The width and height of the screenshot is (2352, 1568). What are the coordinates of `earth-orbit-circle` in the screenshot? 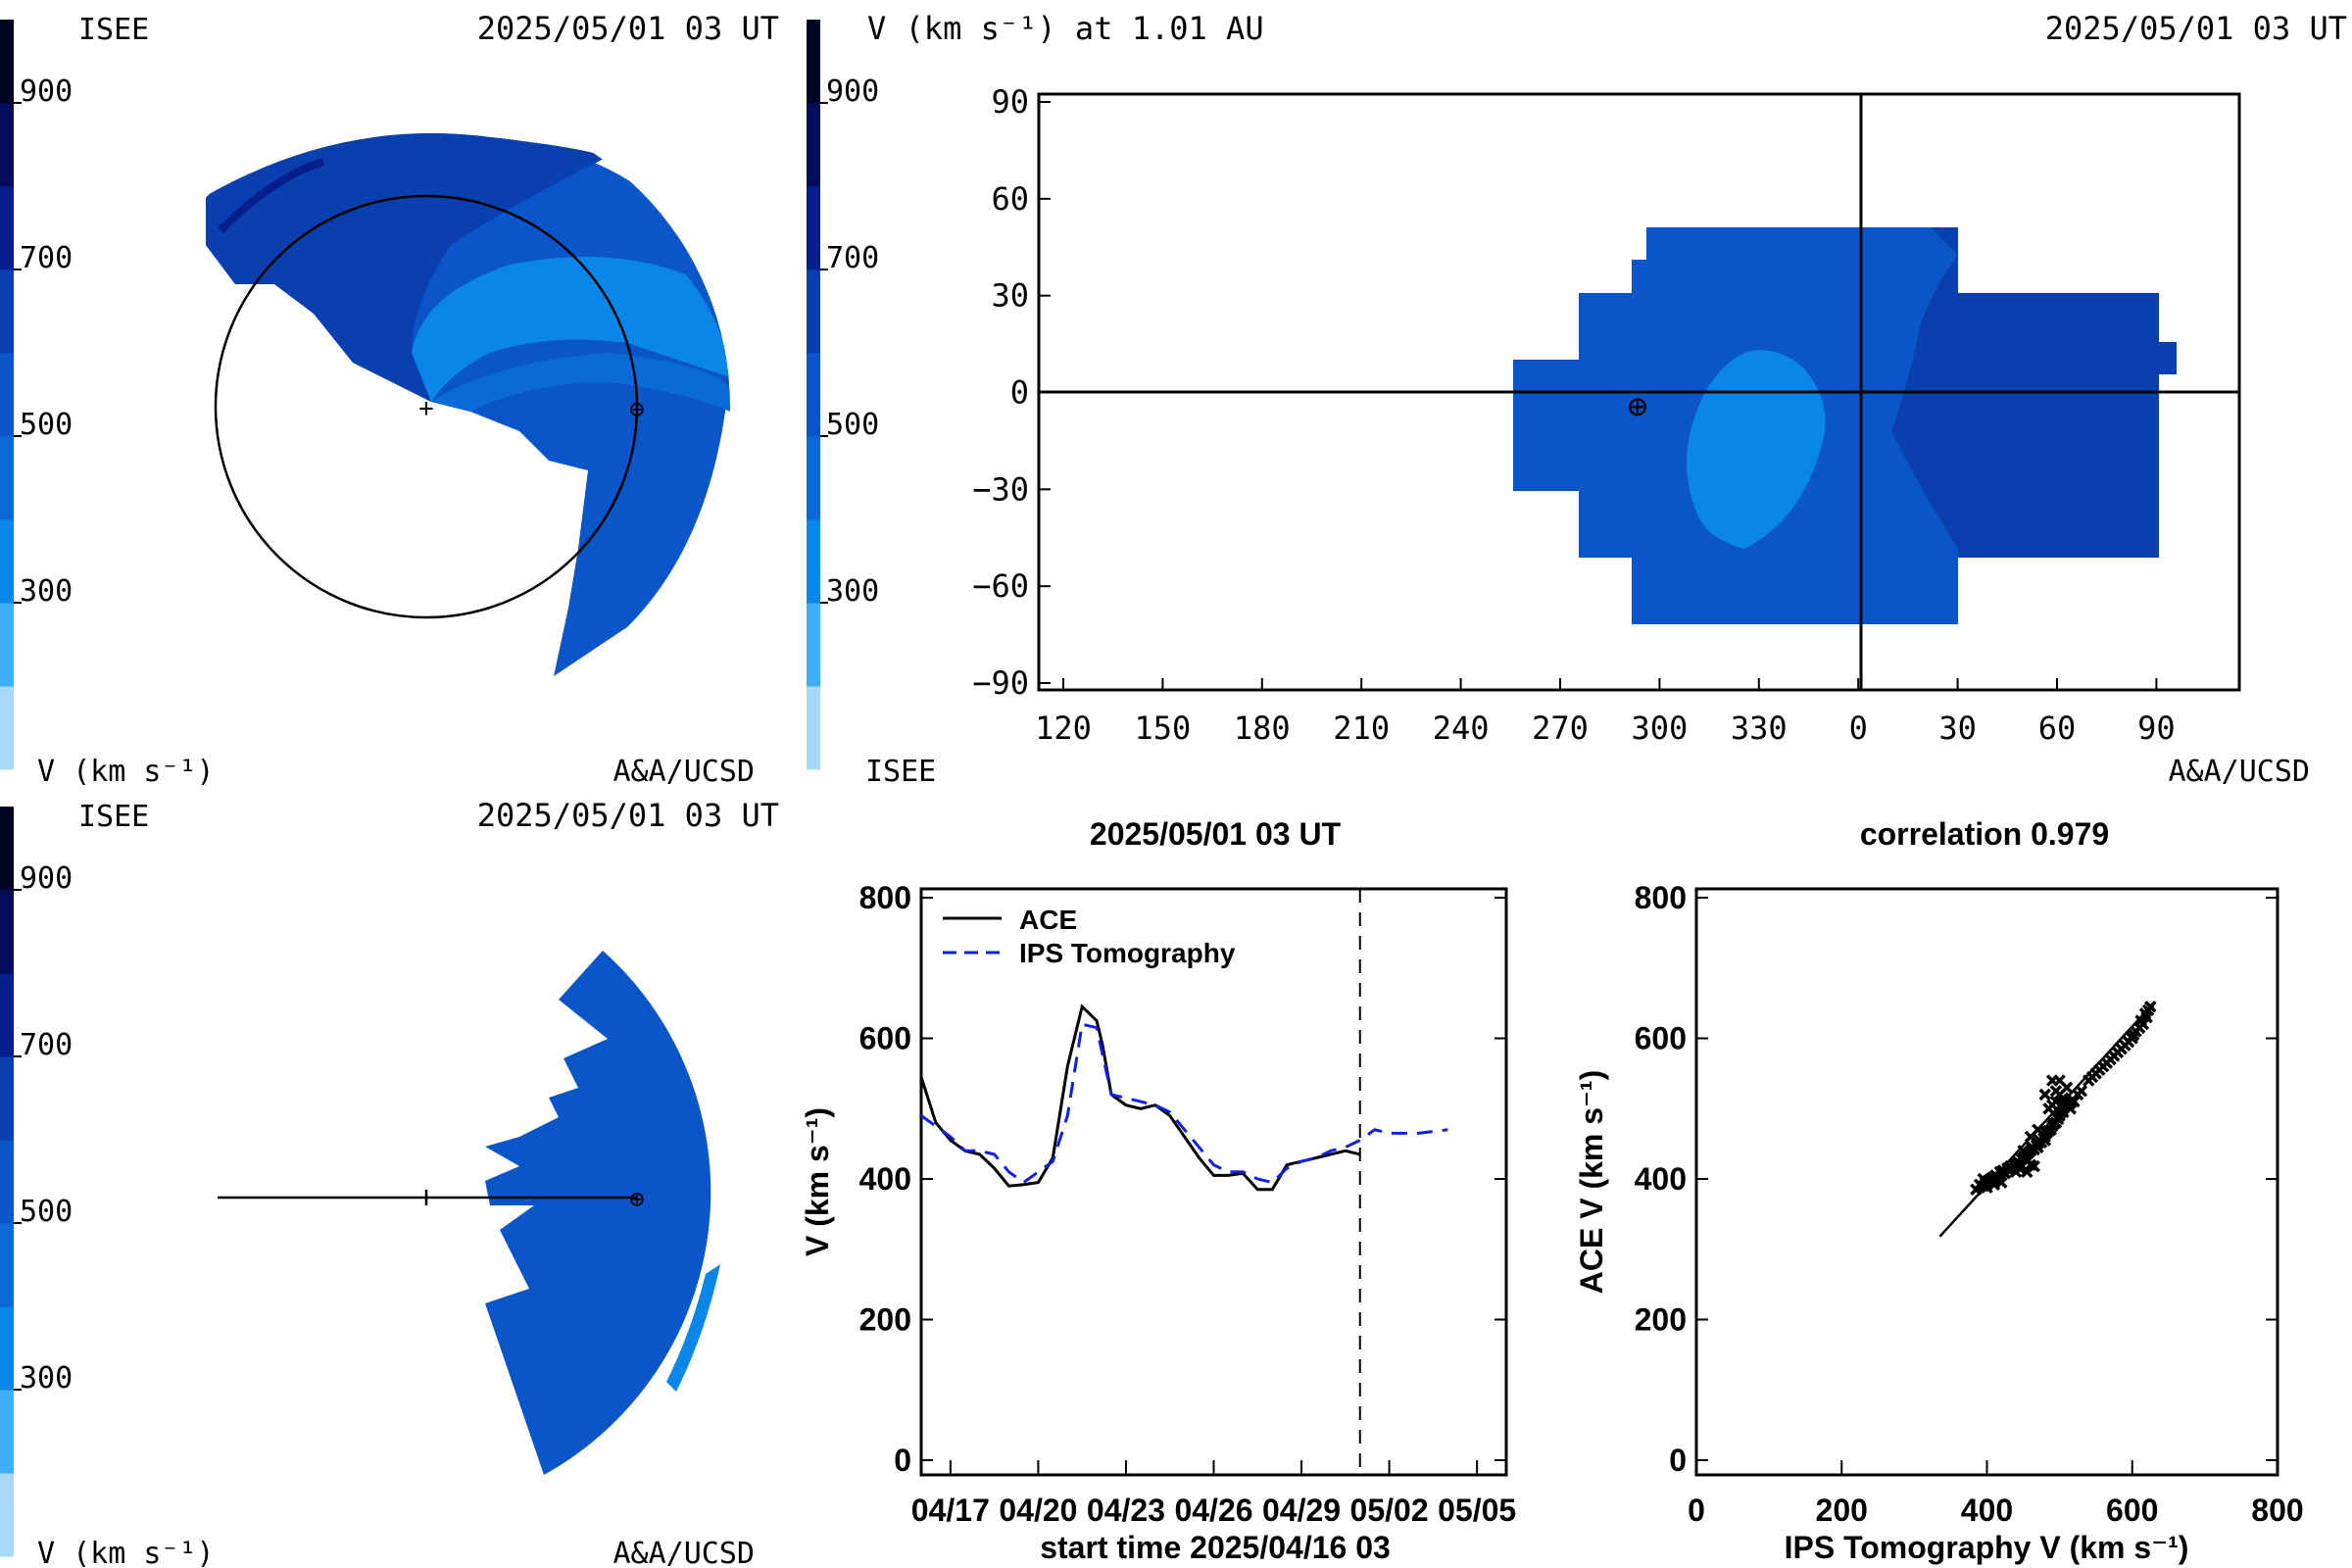 It's located at (426, 406).